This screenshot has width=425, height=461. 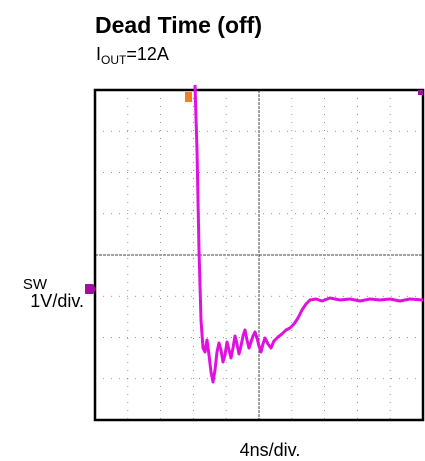 I want to click on trigger-marker, so click(x=188, y=97).